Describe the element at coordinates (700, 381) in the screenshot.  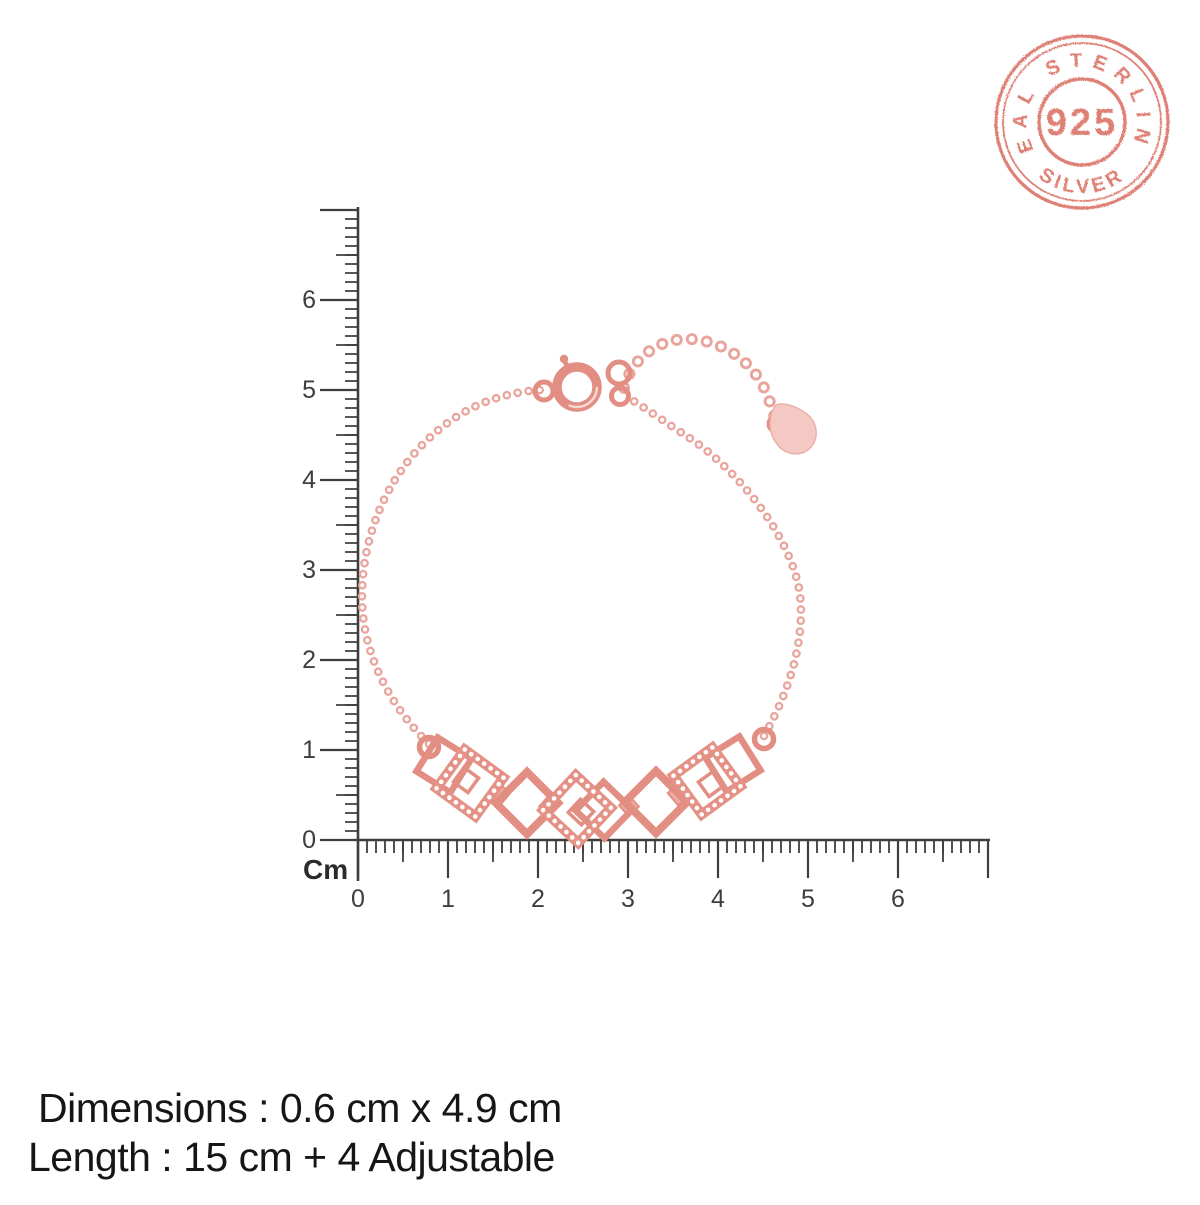
I see `extension-chain` at that location.